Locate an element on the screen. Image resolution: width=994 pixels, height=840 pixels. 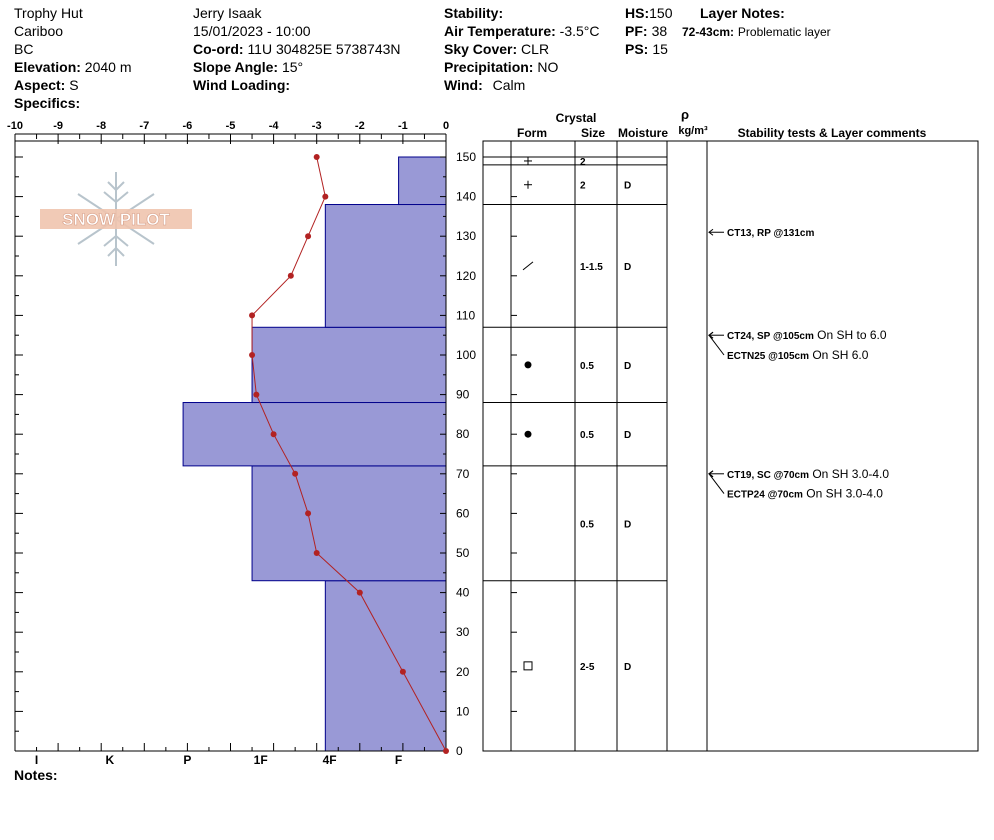
pf: PF: 38 is located at coordinates (646, 31).